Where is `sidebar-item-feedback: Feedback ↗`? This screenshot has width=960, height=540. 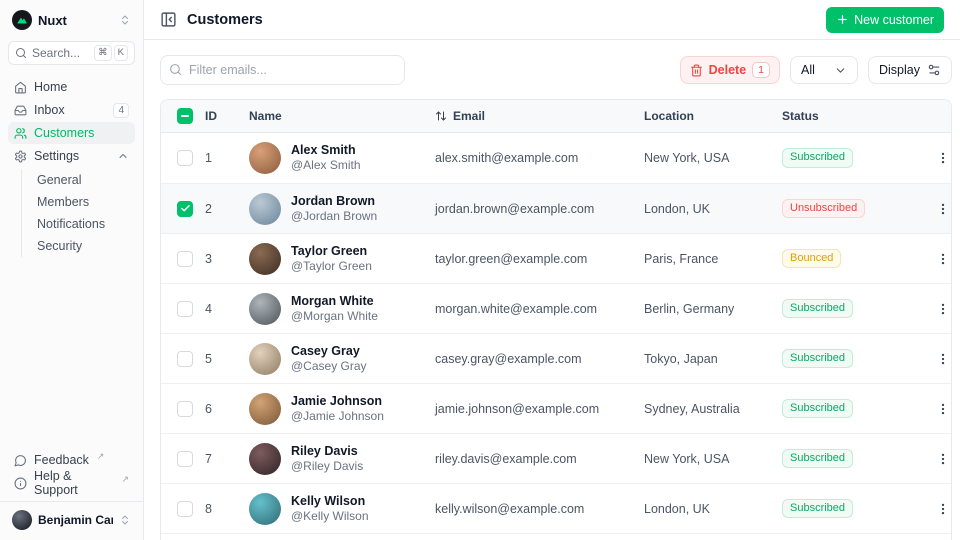
sidebar-item-feedback: Feedback ↗ is located at coordinates (71, 460).